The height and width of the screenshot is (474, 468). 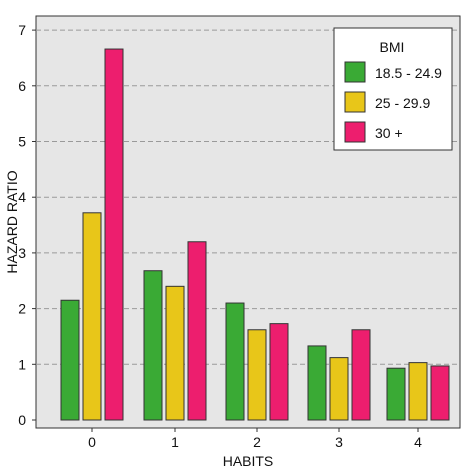 What do you see at coordinates (339, 442) in the screenshot?
I see `x-tick-label: 3` at bounding box center [339, 442].